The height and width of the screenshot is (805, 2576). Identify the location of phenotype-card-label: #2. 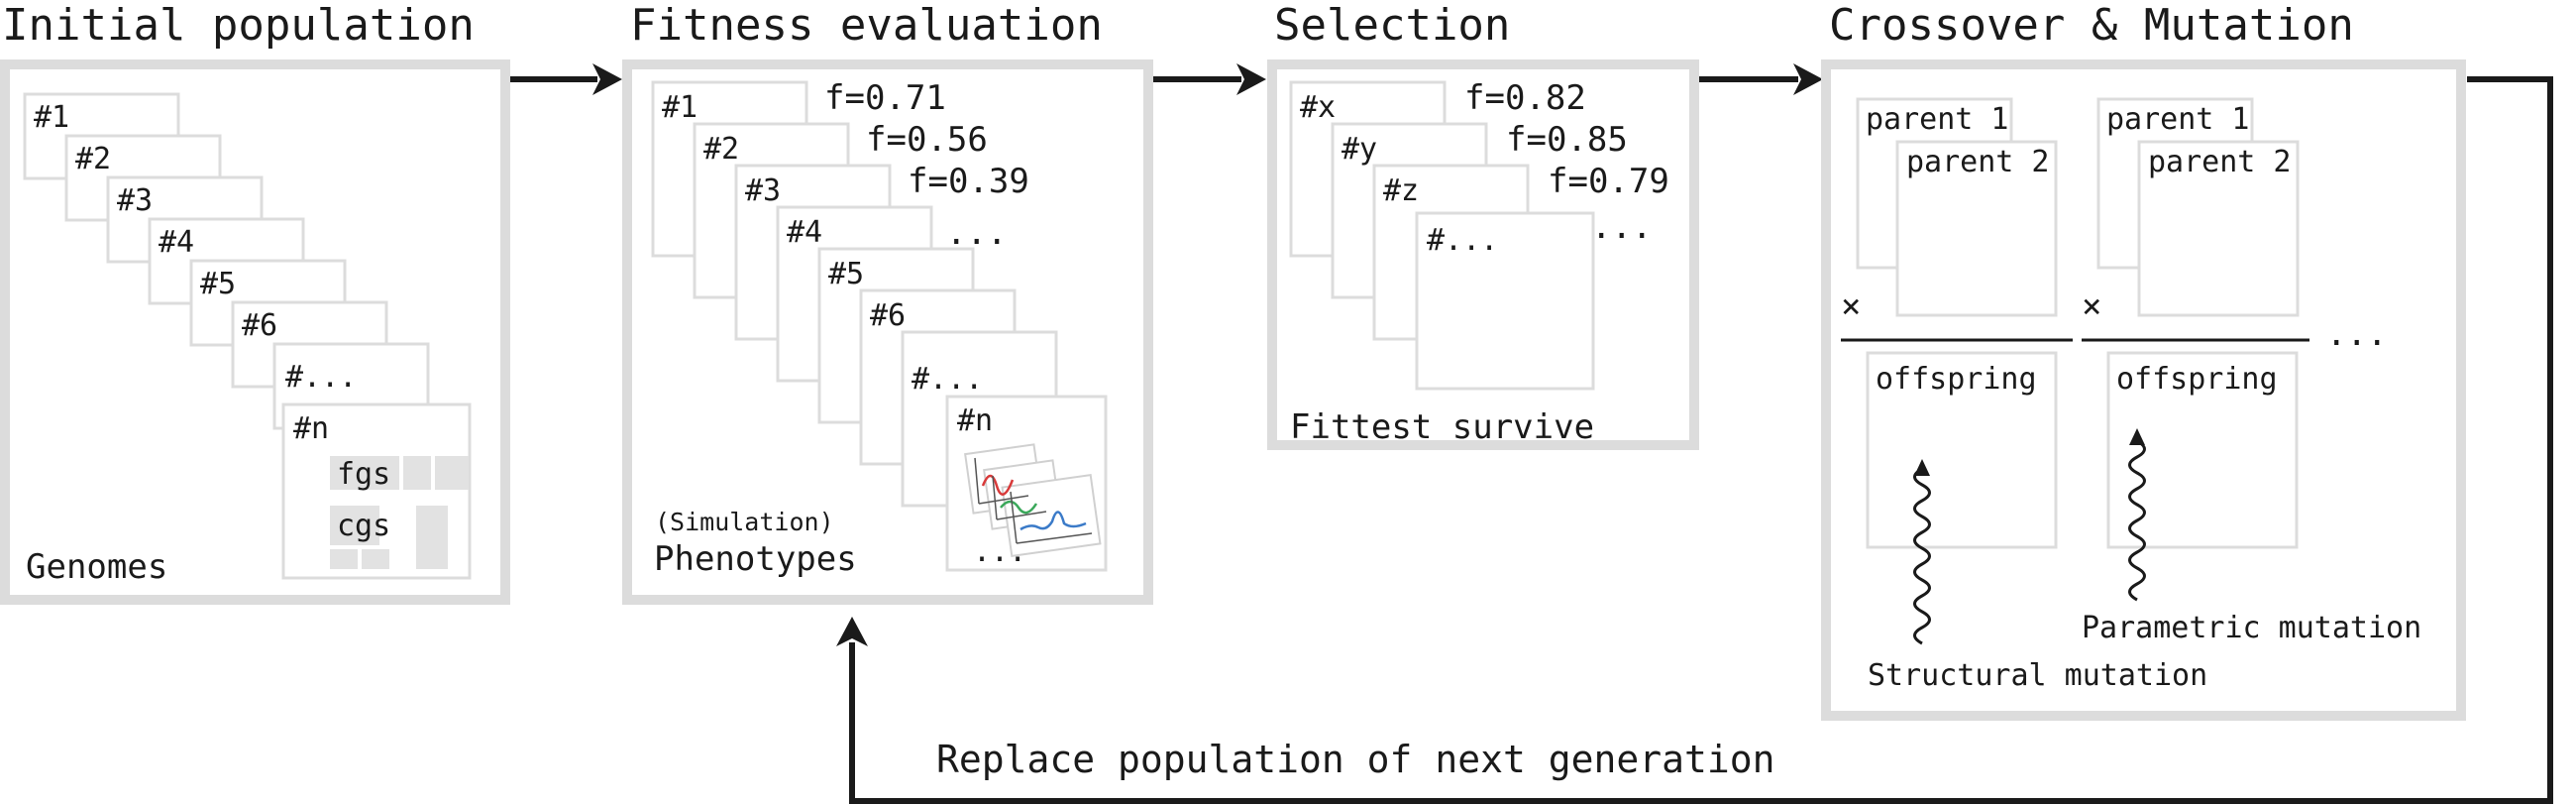
(721, 149).